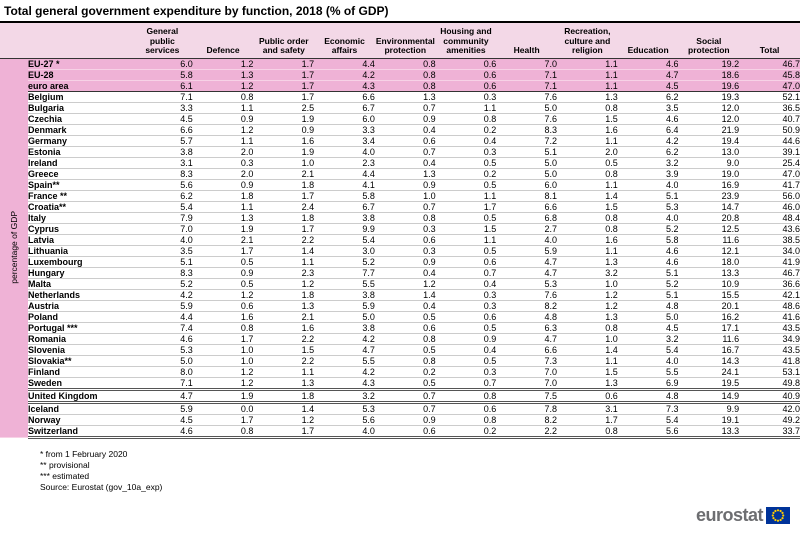 This screenshot has height=534, width=800. What do you see at coordinates (709, 328) in the screenshot?
I see `cell-value: 17.1` at bounding box center [709, 328].